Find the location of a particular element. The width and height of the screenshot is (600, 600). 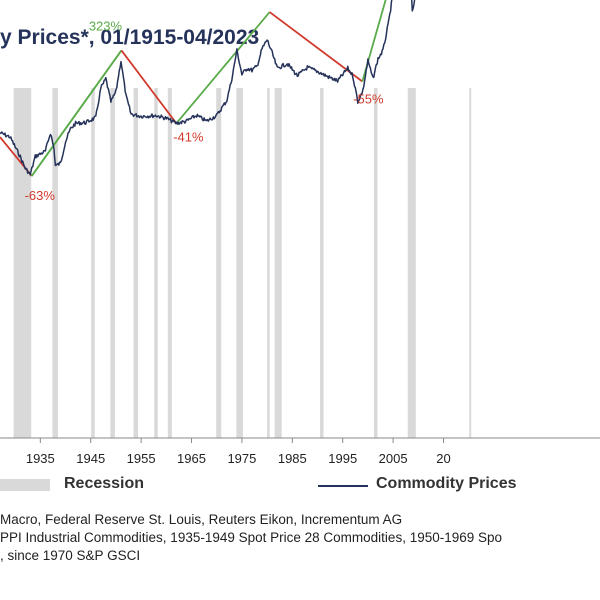

x-tick-label: 1995 is located at coordinates (342, 458).